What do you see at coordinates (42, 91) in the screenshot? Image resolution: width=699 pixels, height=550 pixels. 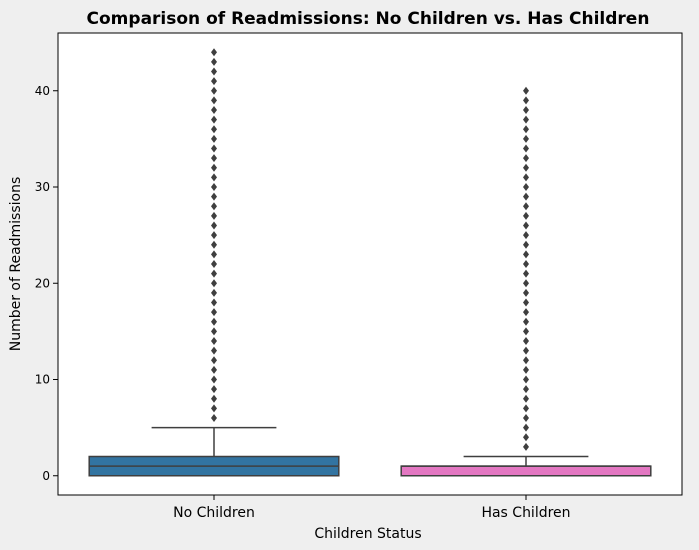 I see `y-tick-label: 40` at bounding box center [42, 91].